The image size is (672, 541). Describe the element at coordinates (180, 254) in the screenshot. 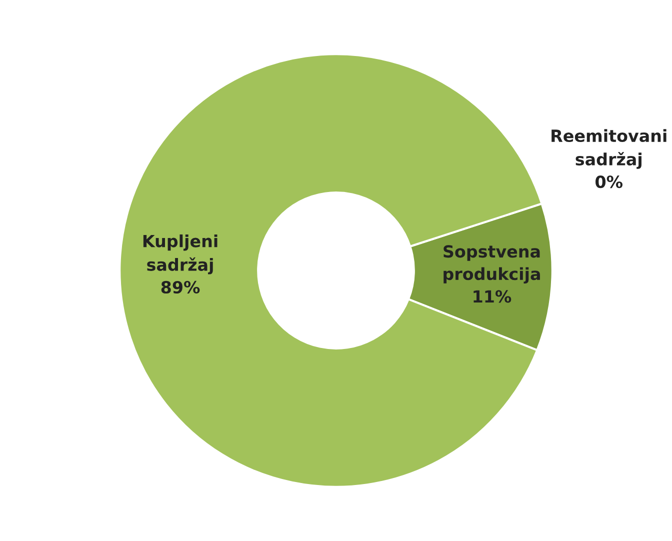

I see `slice-label: Kupljeni sadržaj` at that location.